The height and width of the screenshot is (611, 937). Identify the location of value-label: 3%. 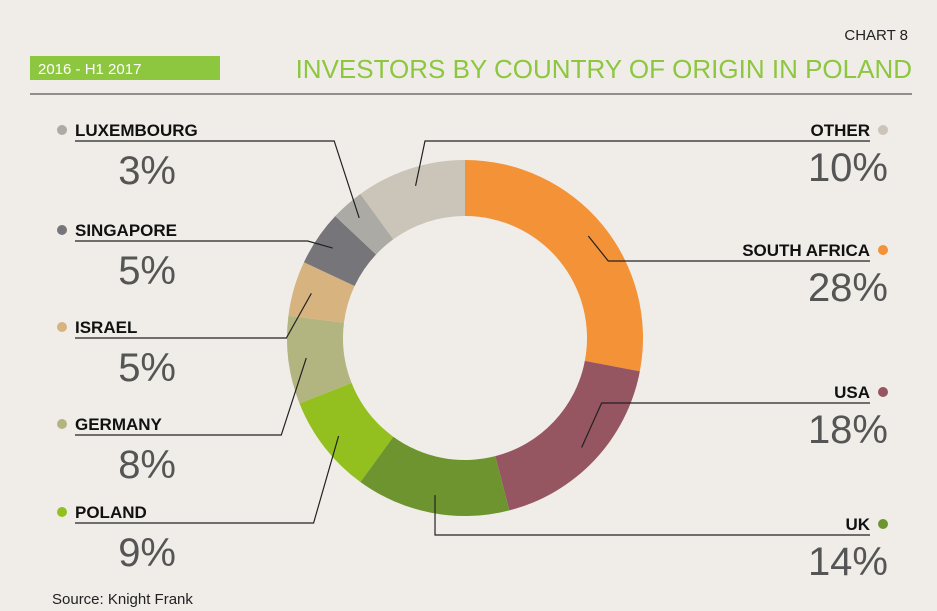
(147, 171).